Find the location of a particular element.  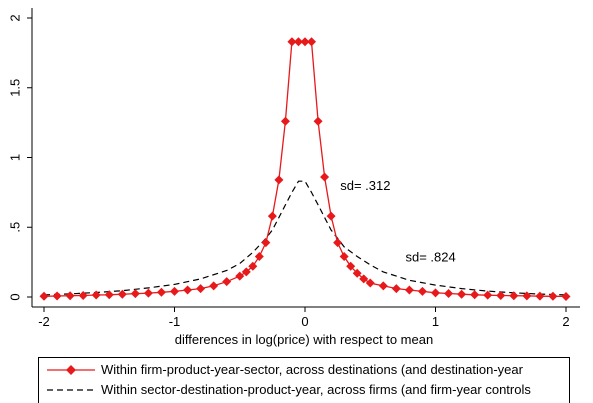

legend-swatch-series1 is located at coordinates (71, 370).